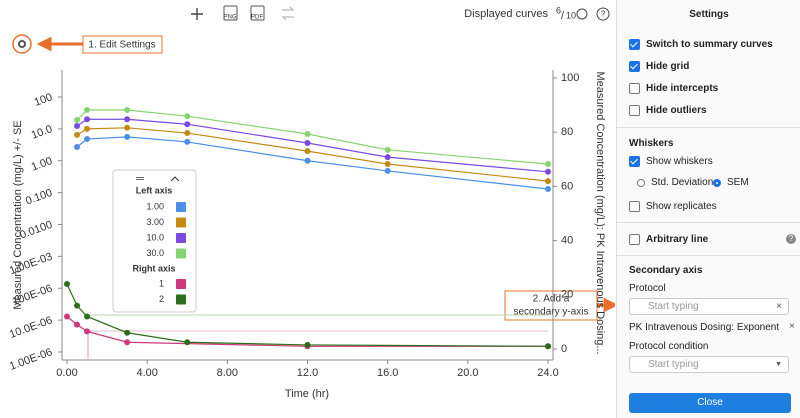 This screenshot has height=418, width=800. What do you see at coordinates (146, 373) in the screenshot?
I see `x-tick-label: 4.00` at bounding box center [146, 373].